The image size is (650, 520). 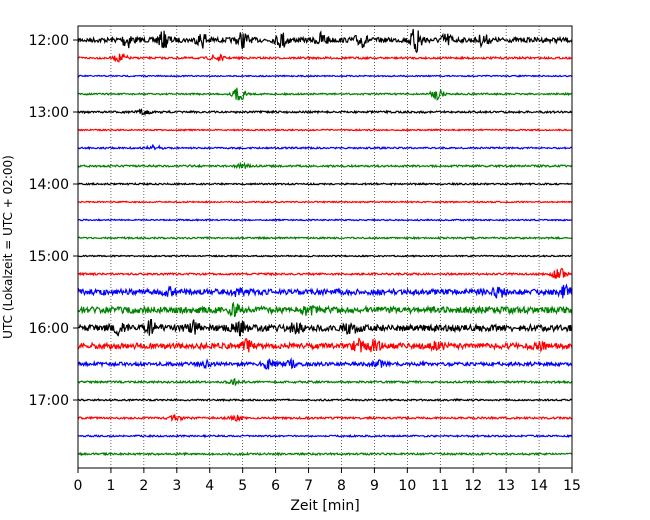 I want to click on y-tick-label: 15:00, so click(x=49, y=257).